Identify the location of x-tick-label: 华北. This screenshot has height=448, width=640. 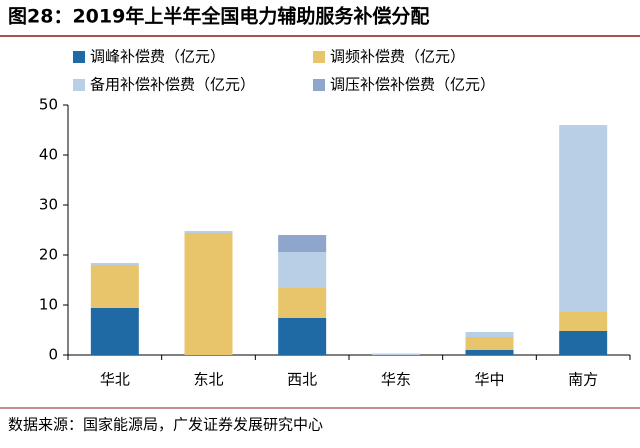
(115, 380).